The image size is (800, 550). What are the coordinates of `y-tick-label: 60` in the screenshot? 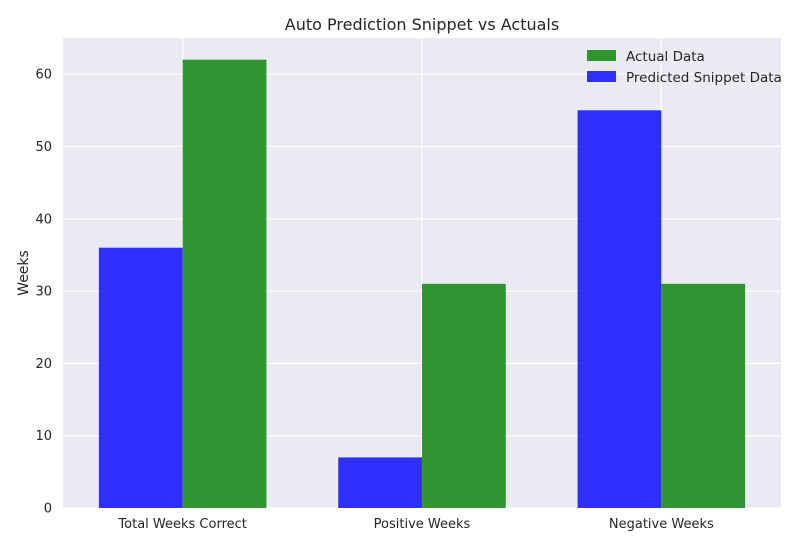 It's located at (43, 75).